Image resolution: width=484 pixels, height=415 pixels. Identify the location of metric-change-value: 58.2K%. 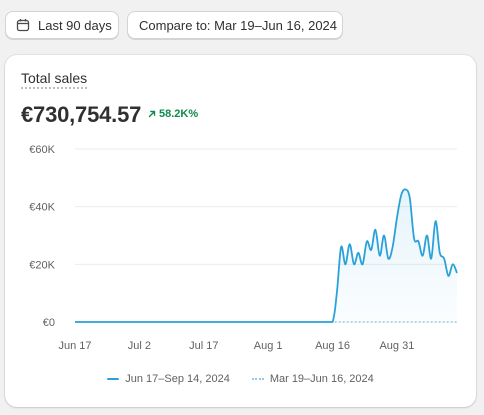
(179, 114).